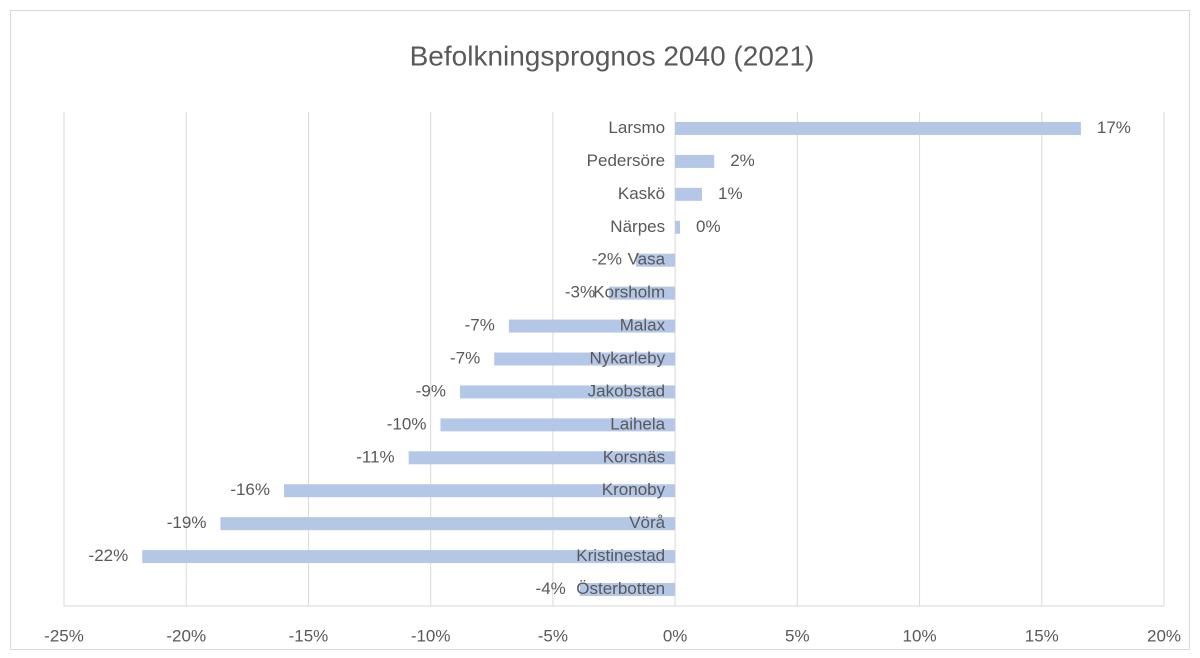 This screenshot has width=1200, height=658. Describe the element at coordinates (675, 635) in the screenshot. I see `x-tick-label: 0%` at that location.